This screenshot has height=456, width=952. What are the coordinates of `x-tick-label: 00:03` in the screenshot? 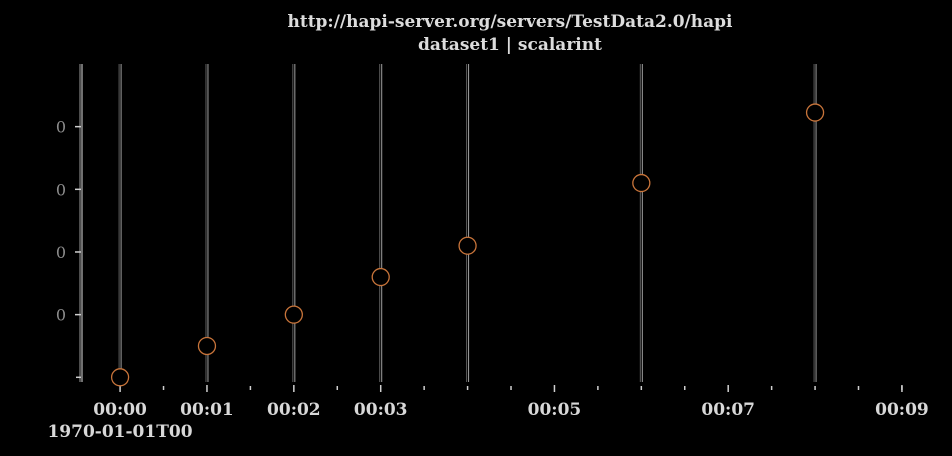 It's located at (381, 410).